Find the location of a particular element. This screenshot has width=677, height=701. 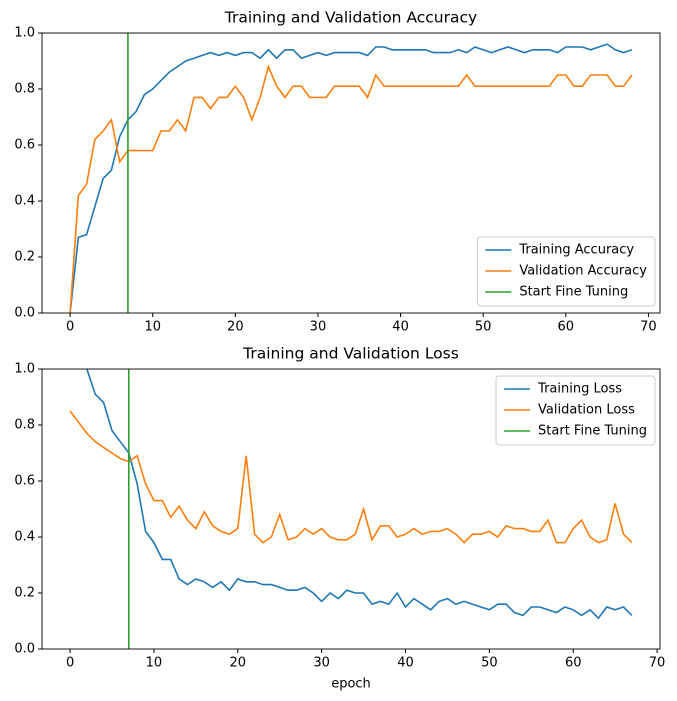

legend-label: Training Loss is located at coordinates (579, 389).